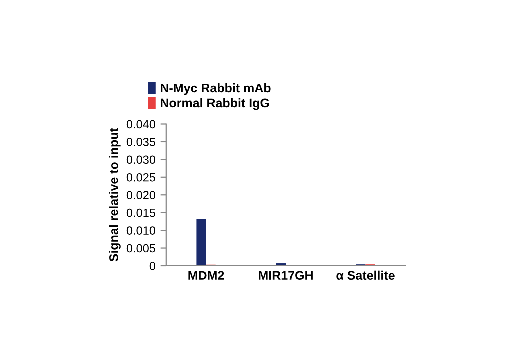 Image resolution: width=520 pixels, height=350 pixels. What do you see at coordinates (215, 104) in the screenshot?
I see `legend-label: Normal Rabbit IgG` at bounding box center [215, 104].